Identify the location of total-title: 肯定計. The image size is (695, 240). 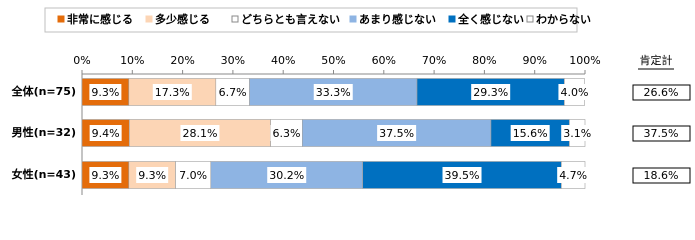
(656, 60).